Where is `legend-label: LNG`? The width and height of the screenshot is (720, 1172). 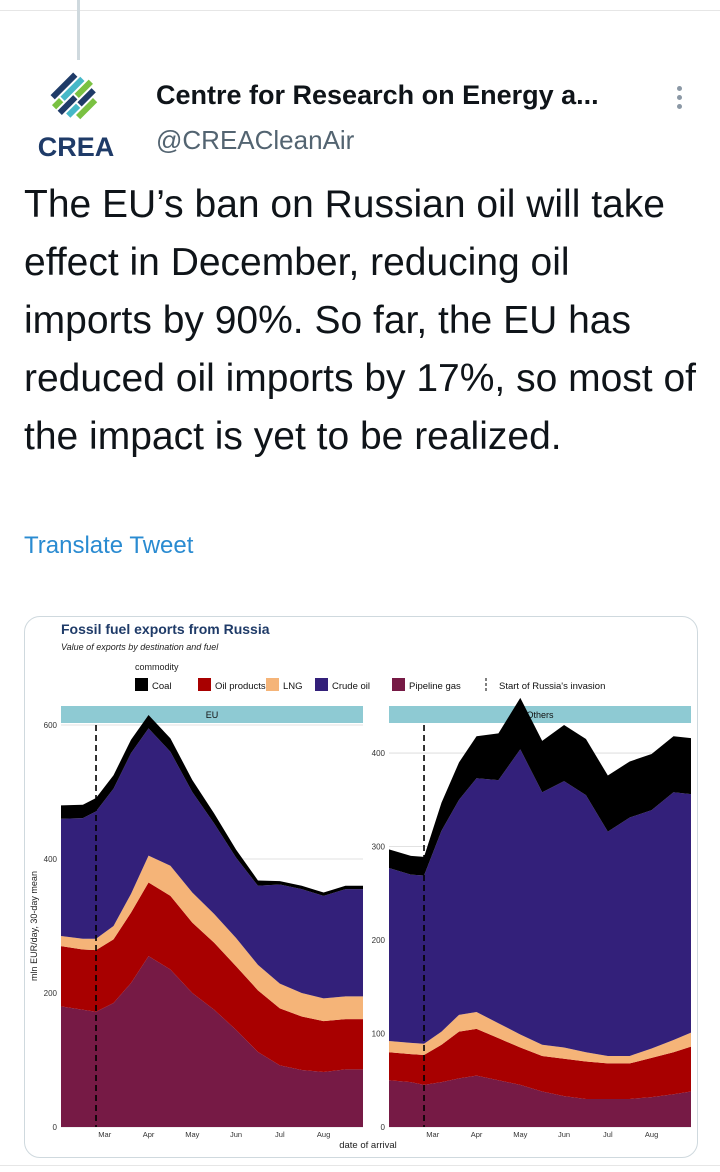 legend-label: LNG is located at coordinates (293, 686).